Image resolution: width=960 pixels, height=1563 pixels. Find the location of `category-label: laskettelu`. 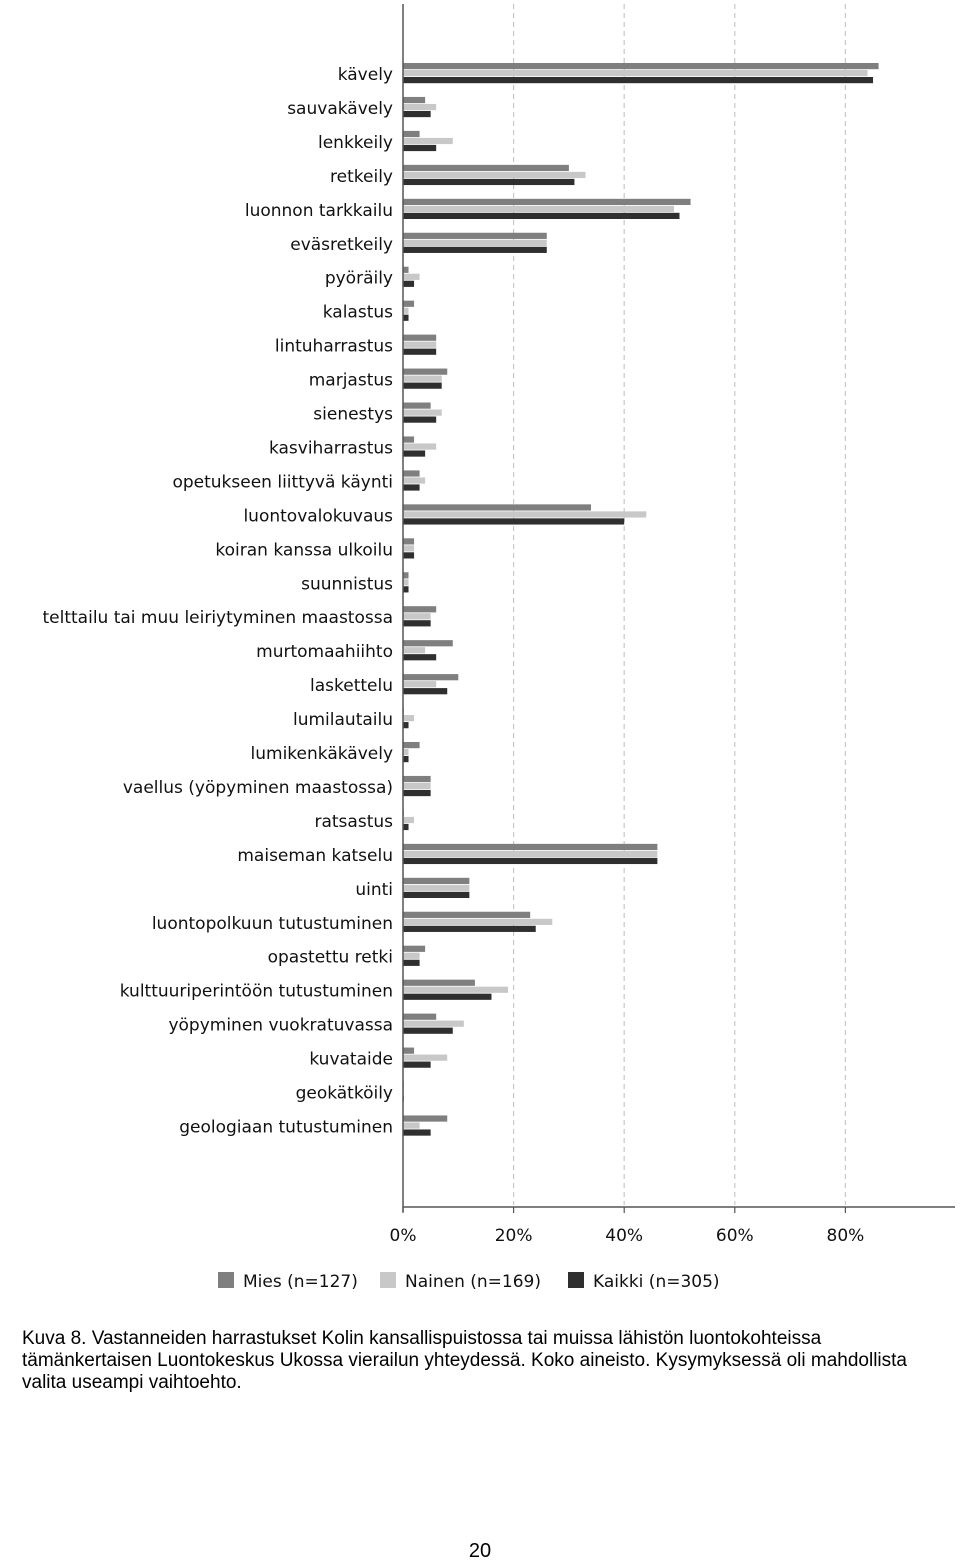

category-label: laskettelu is located at coordinates (351, 686).